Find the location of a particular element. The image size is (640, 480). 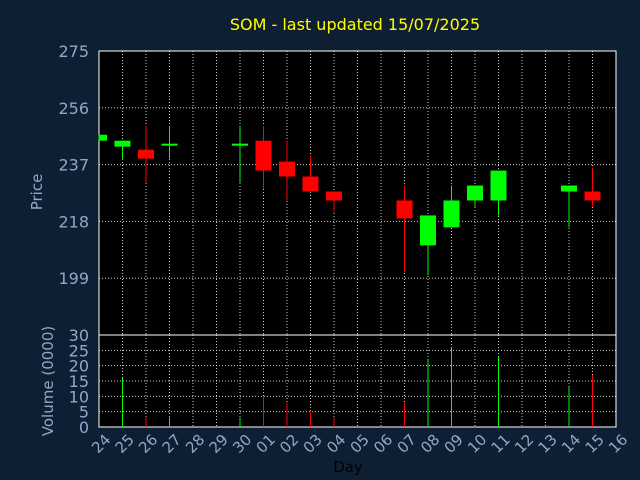

price-axis-label: Price is located at coordinates (37, 192).